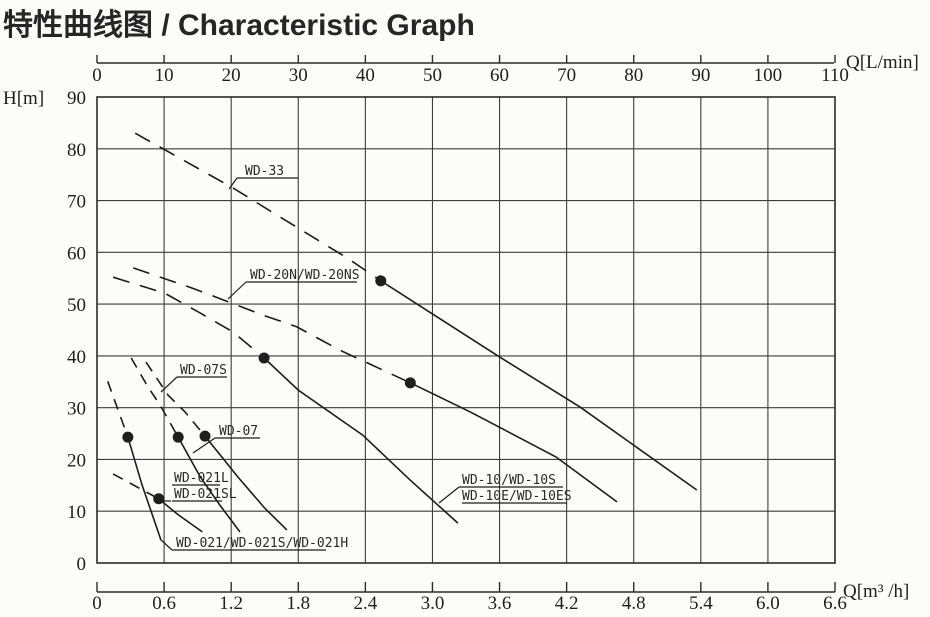 The width and height of the screenshot is (930, 617). What do you see at coordinates (500, 603) in the screenshot?
I see `bottom-axis-tick-label: 3.6` at bounding box center [500, 603].